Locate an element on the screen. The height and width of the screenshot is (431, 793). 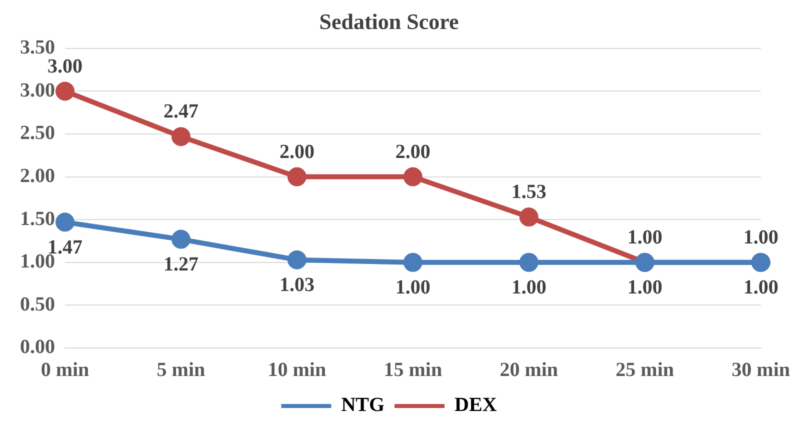
y-tick-label: 0.50 is located at coordinates (37, 304).